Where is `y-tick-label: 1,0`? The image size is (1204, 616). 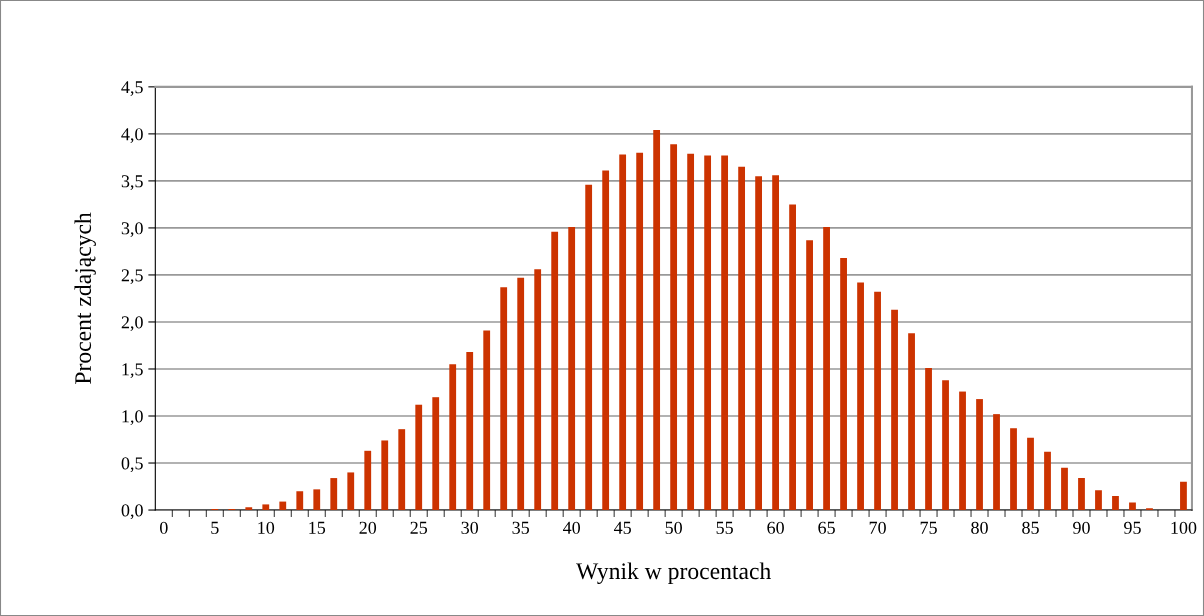 y-tick-label: 1,0 is located at coordinates (132, 418).